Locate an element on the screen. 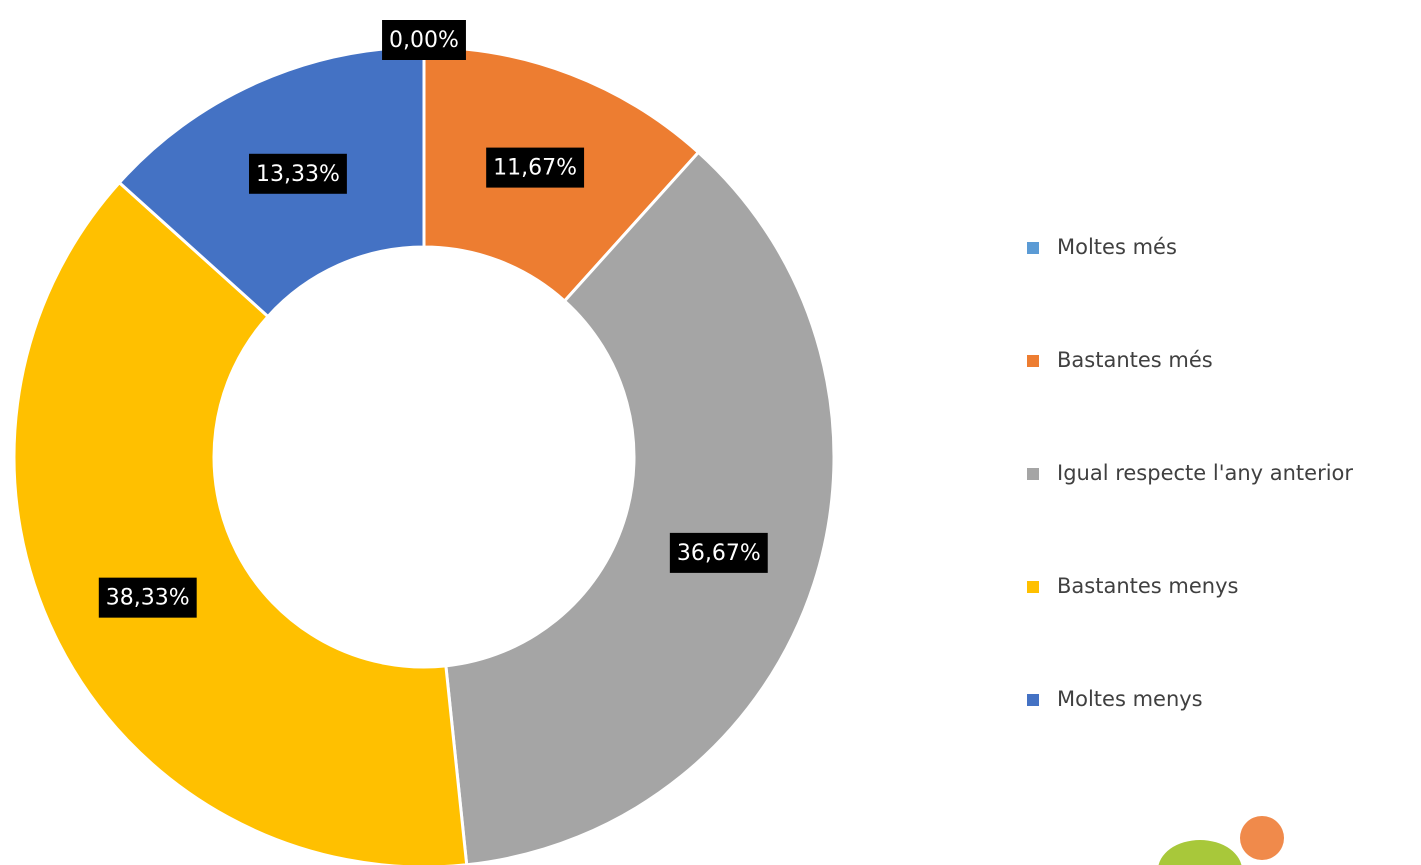 The image size is (1421, 865). data-label-text: 38,33% is located at coordinates (148, 598).